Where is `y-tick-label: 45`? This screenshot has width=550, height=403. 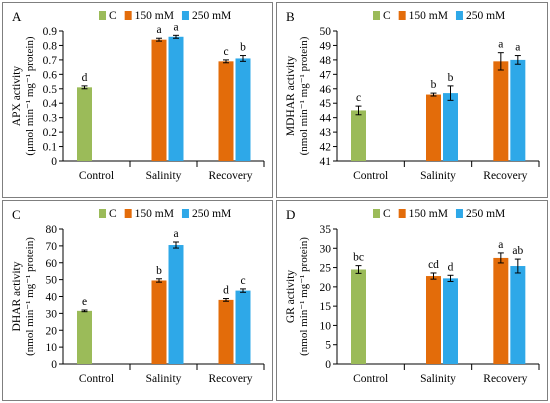
y-tick-label: 45 is located at coordinates (326, 104).